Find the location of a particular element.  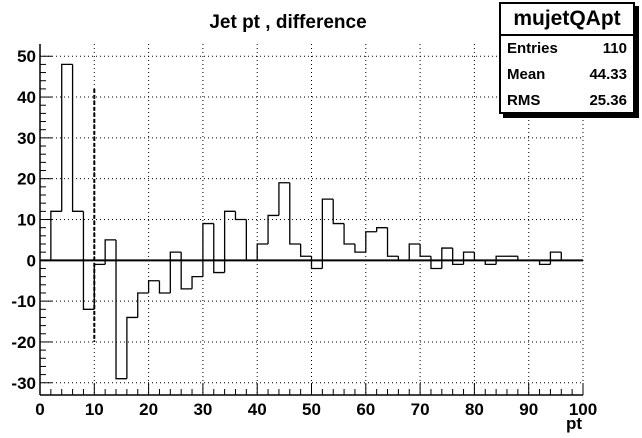

y-tick-label: 0 is located at coordinates (31, 260).